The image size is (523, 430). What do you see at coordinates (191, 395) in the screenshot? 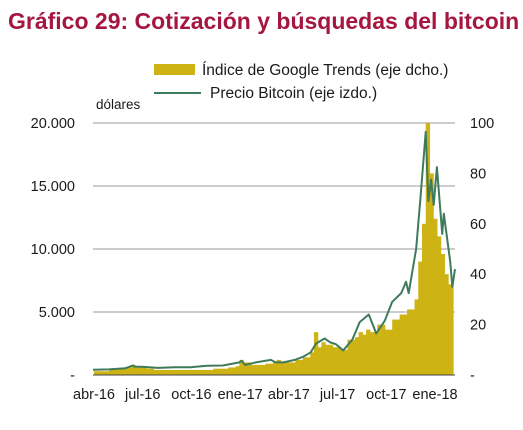
I see `x-tick-label: oct-16` at bounding box center [191, 395].